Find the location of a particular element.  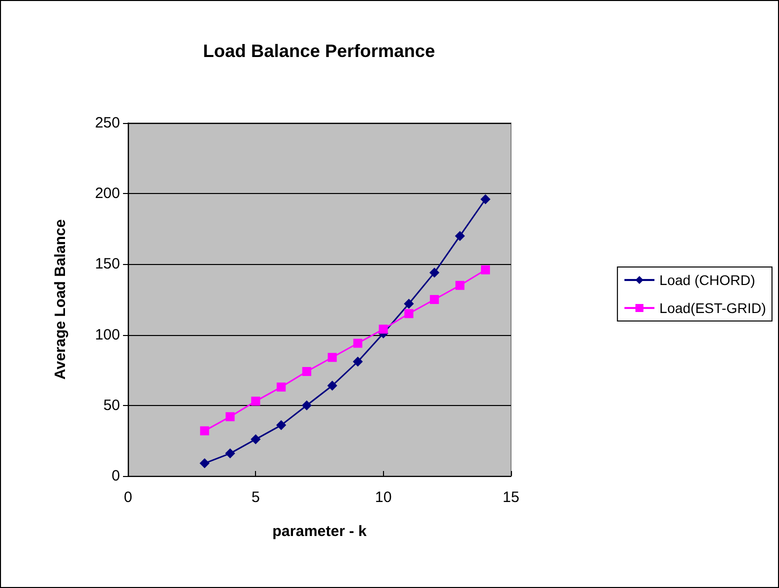

y-tick-label: 0 is located at coordinates (116, 476).